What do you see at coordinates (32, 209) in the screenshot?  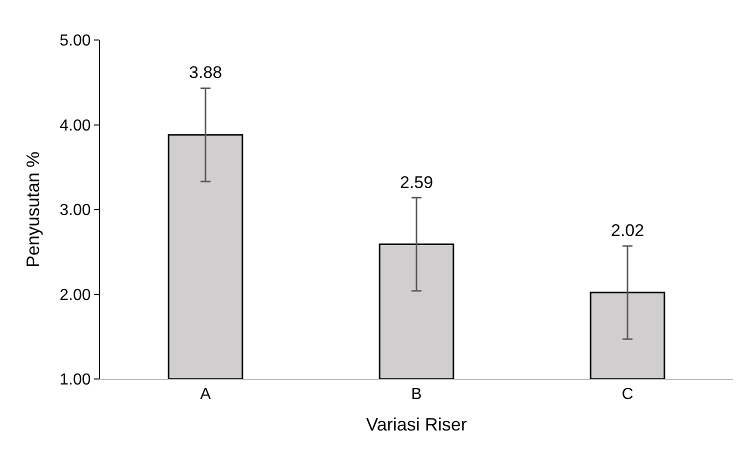 I see `y-axis-title: Penyusutan %` at bounding box center [32, 209].